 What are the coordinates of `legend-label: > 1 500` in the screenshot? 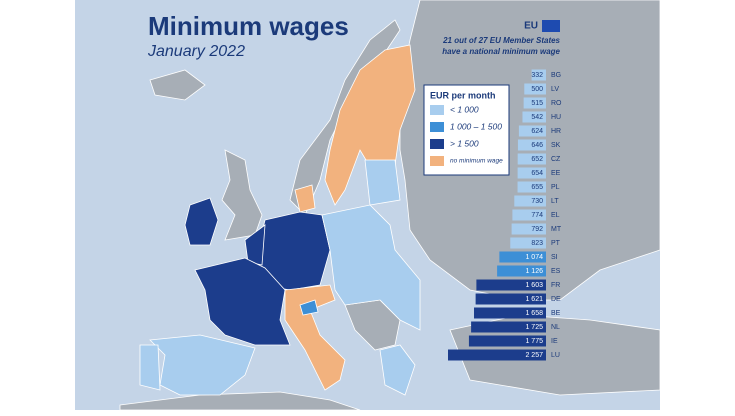 It's located at (464, 143).